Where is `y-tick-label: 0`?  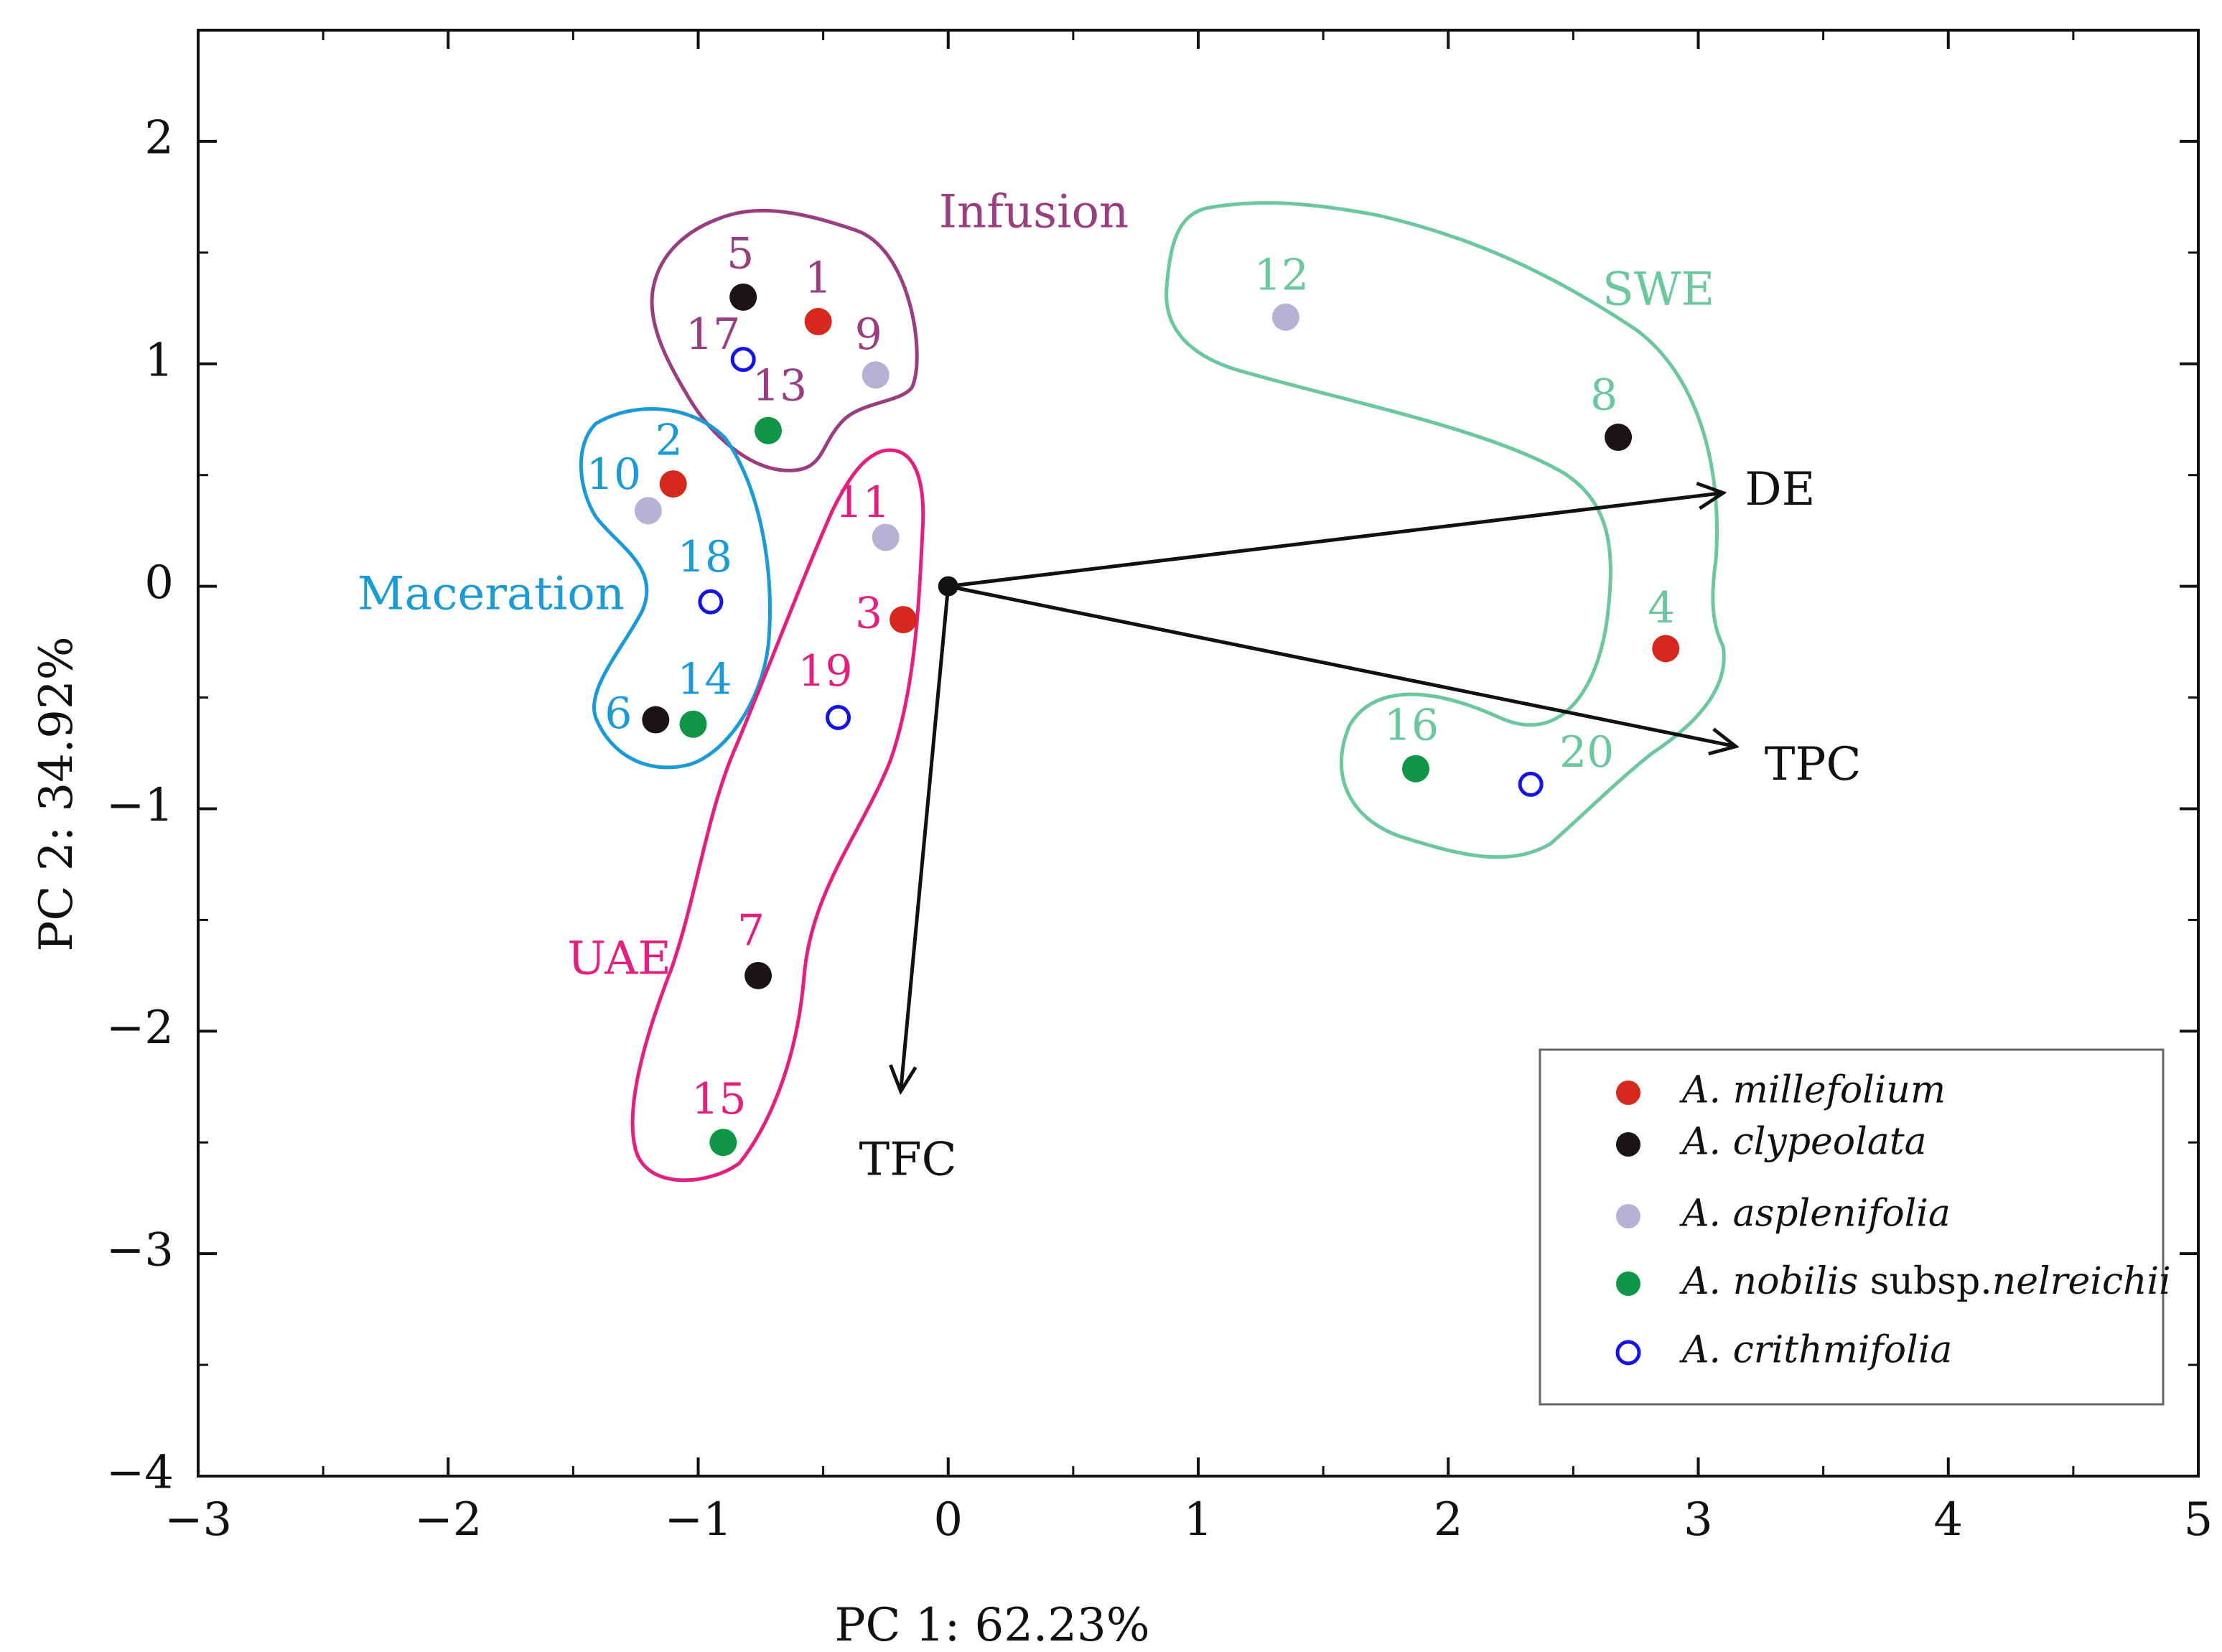 y-tick-label: 0 is located at coordinates (159, 583).